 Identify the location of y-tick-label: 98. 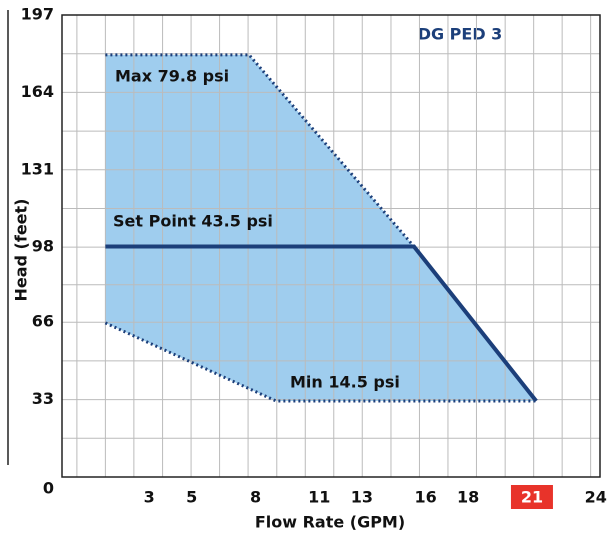
(43, 246).